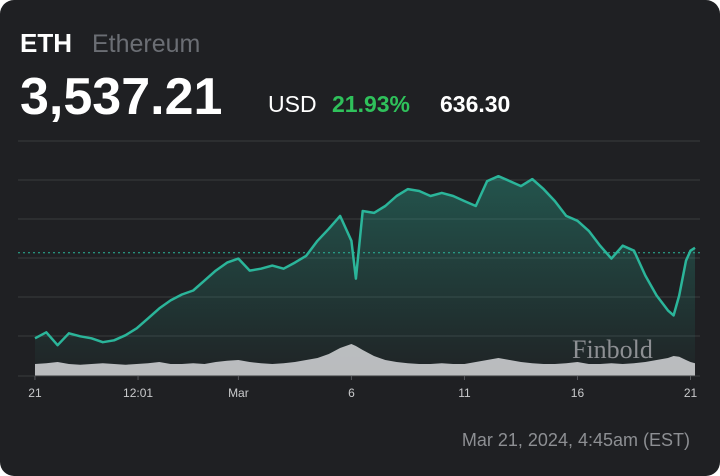 Image resolution: width=720 pixels, height=476 pixels. Describe the element at coordinates (121, 97) in the screenshot. I see `price: 3,537.21` at that location.